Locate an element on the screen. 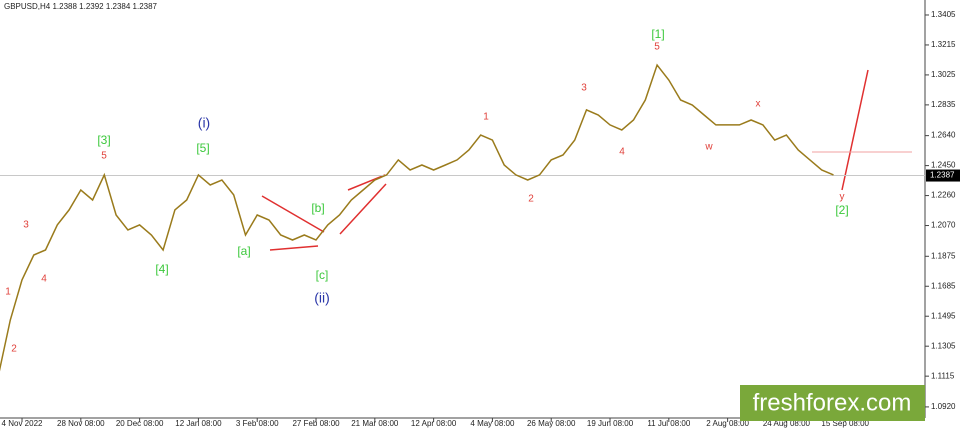  wave-label: y is located at coordinates (842, 197).